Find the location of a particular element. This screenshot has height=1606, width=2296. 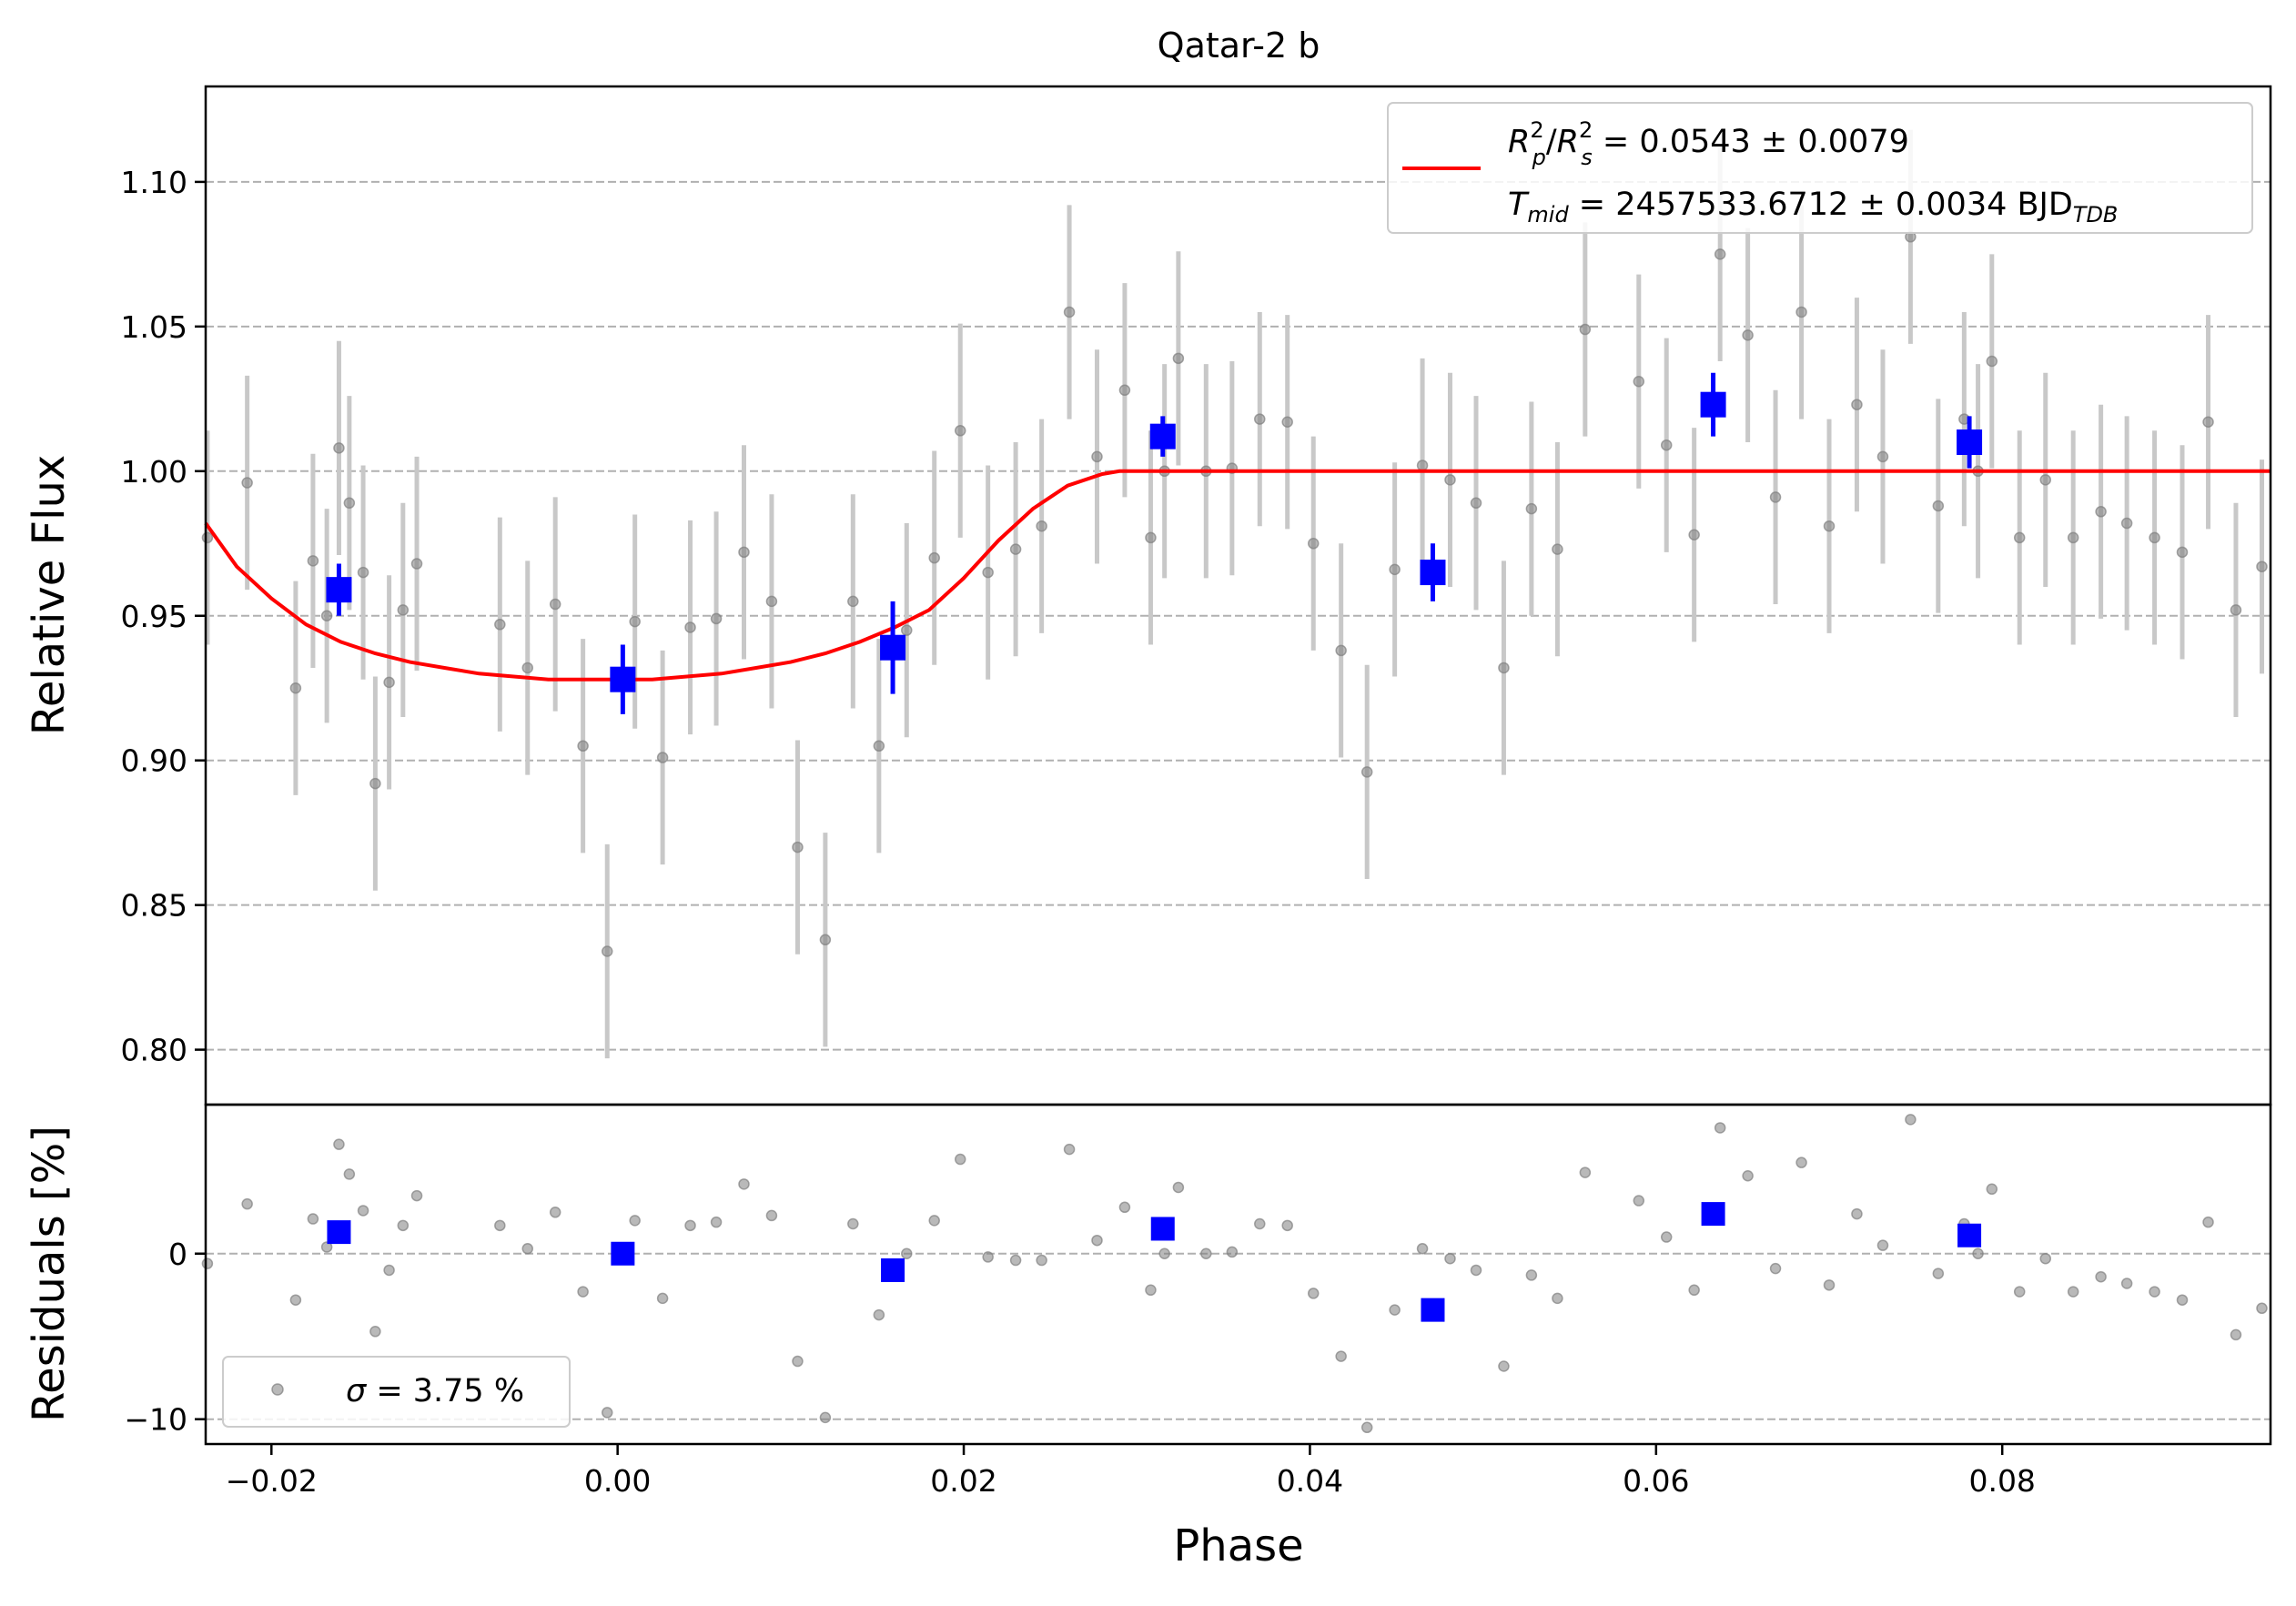

bottom-y-axis: −10 0 is located at coordinates (165, 1337).